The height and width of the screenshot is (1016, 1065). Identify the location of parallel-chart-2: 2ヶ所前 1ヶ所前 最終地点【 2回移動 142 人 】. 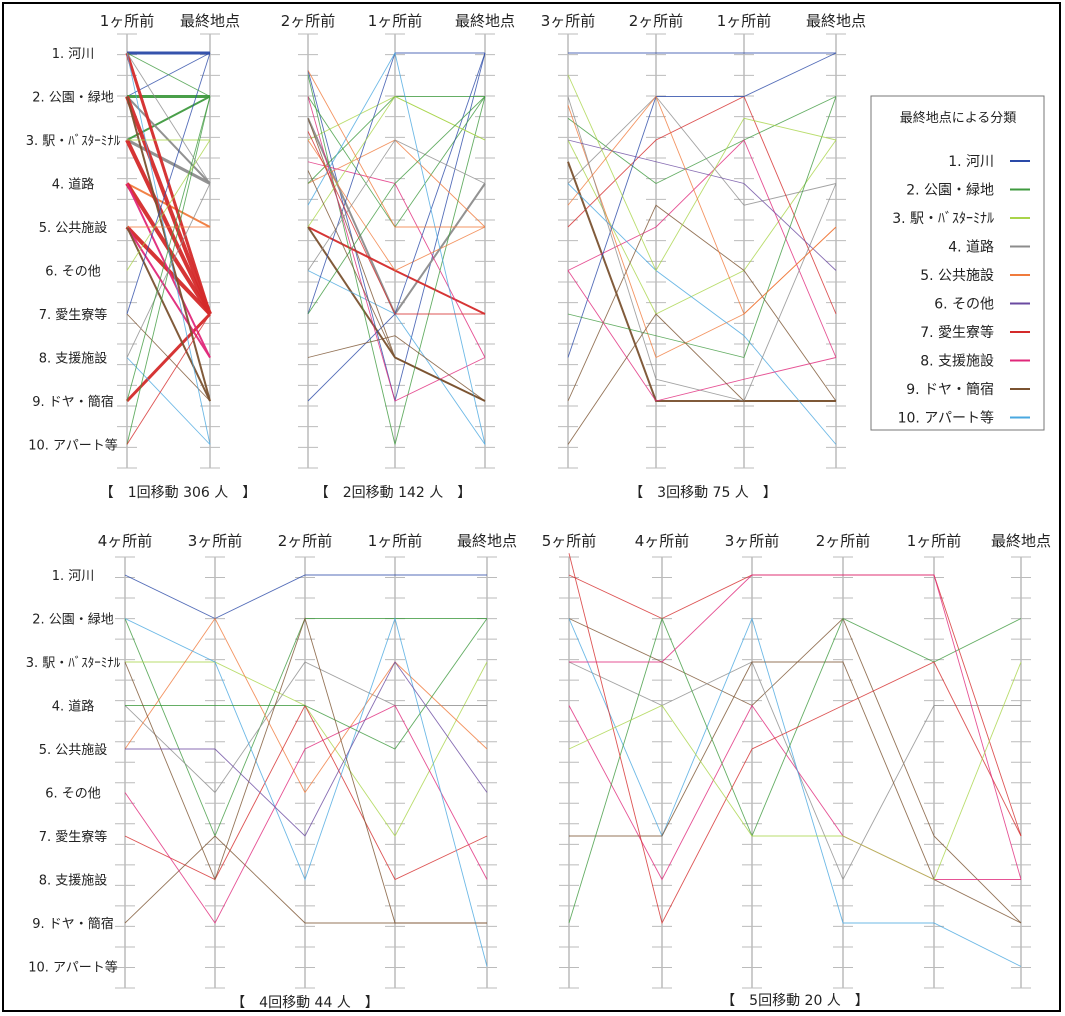
(398, 256).